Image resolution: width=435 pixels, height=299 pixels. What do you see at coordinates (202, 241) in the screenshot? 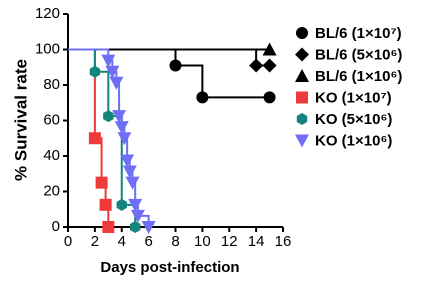
I see `x-tick-label: 10` at bounding box center [202, 241].